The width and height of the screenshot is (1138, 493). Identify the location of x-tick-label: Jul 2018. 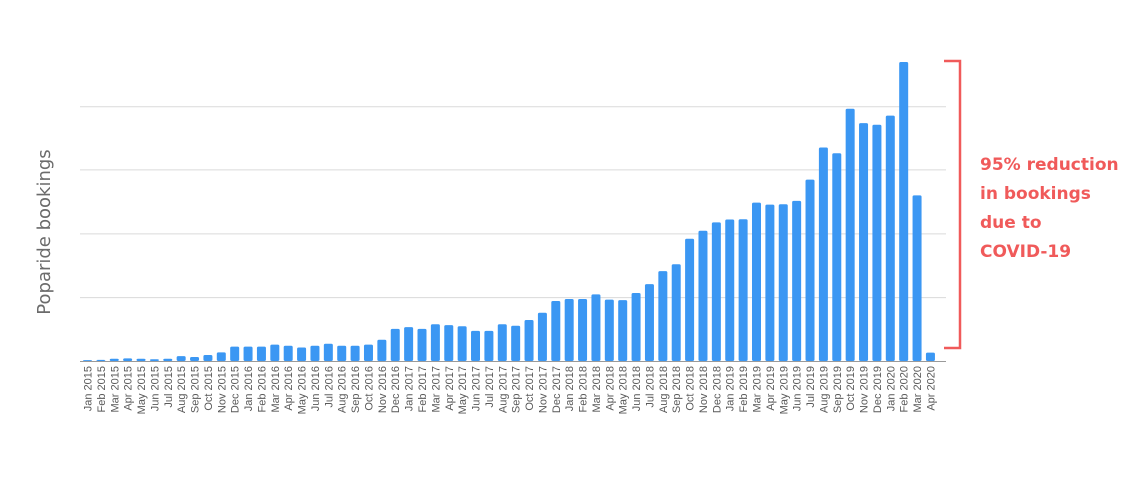
(650, 387).